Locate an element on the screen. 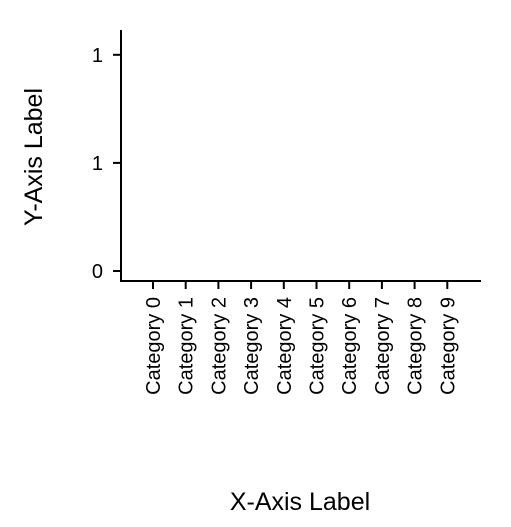  x-tick-label: Category 6 is located at coordinates (350, 346).